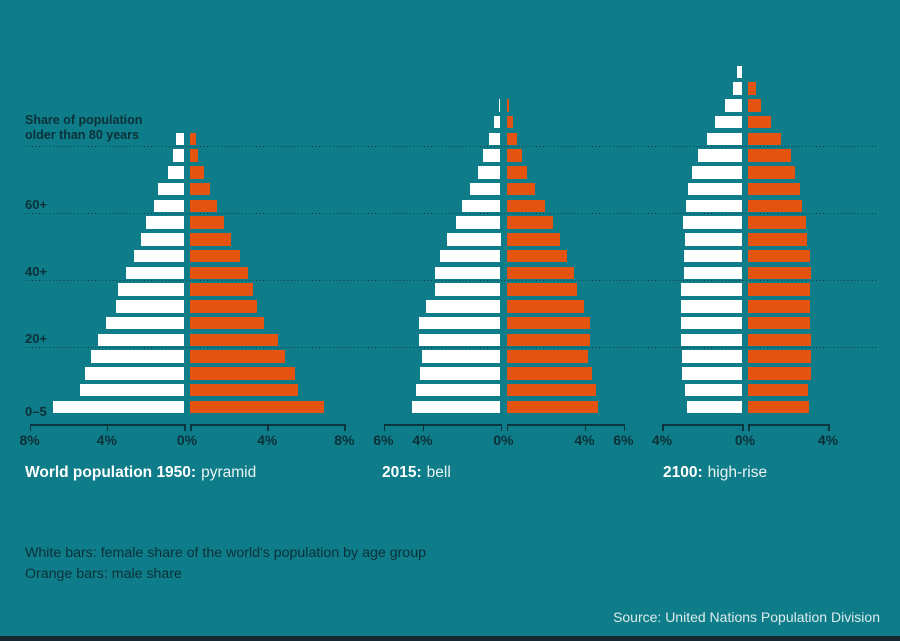  I want to click on age-label-20plus: 20+, so click(36, 338).